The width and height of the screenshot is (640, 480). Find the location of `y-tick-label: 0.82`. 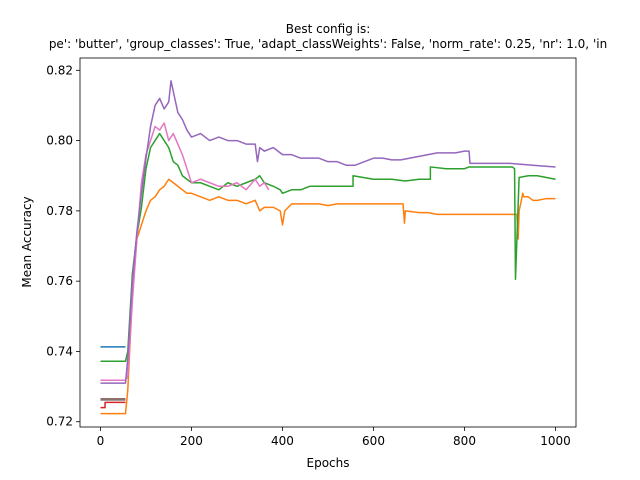

y-tick-label: 0.82 is located at coordinates (59, 70).